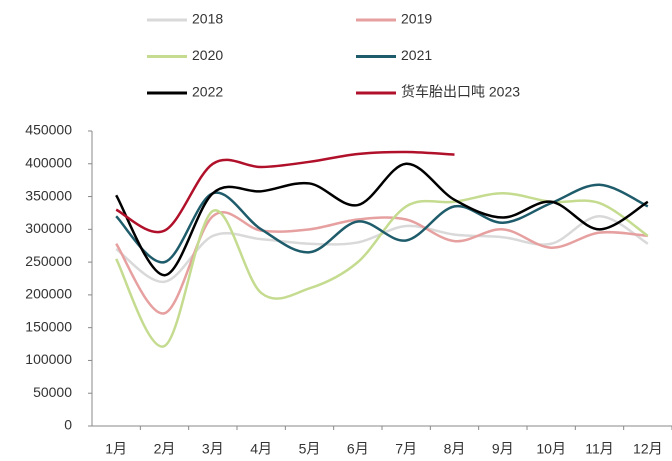 This screenshot has width=672, height=461. What do you see at coordinates (213, 449) in the screenshot?
I see `x-tick-label: 3月` at bounding box center [213, 449].